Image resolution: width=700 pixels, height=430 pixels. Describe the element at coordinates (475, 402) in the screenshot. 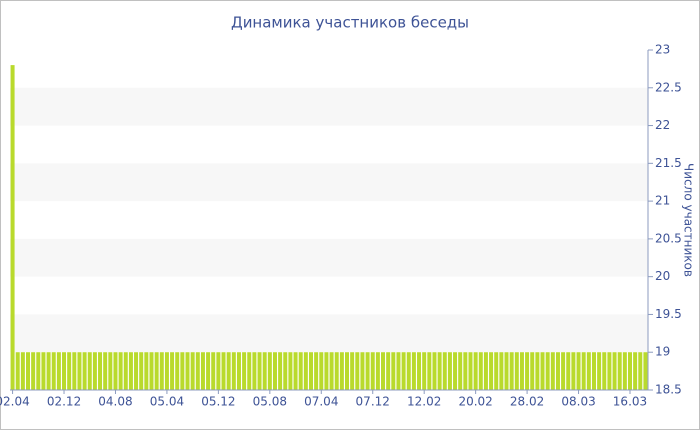

I see `x-tick-label: 20.02` at that location.